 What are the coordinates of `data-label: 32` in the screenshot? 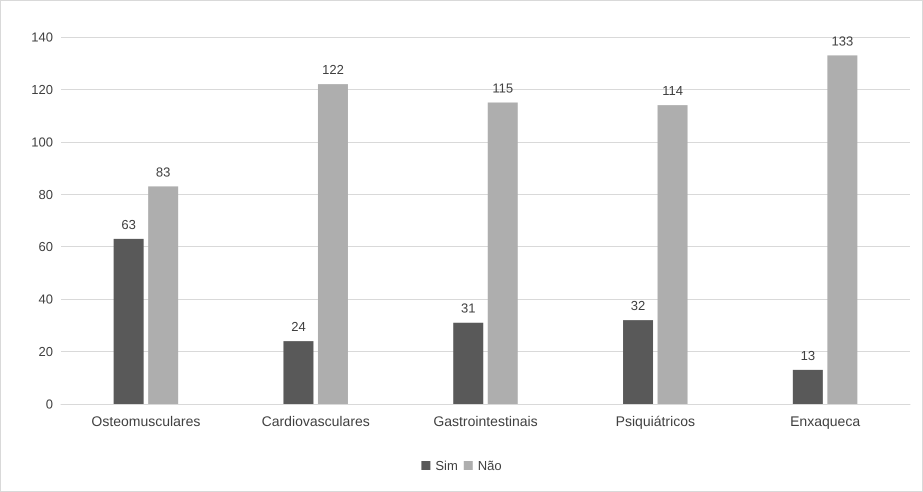 It's located at (638, 306).